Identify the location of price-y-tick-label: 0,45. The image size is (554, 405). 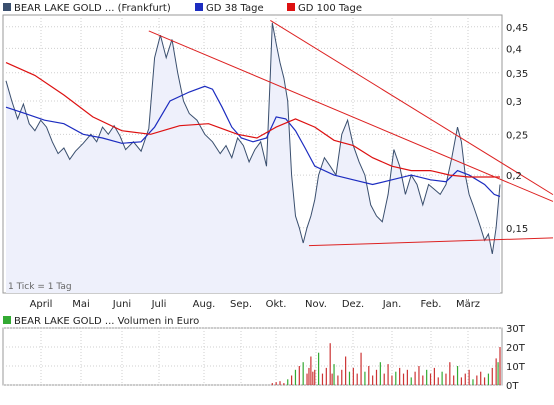
(517, 28).